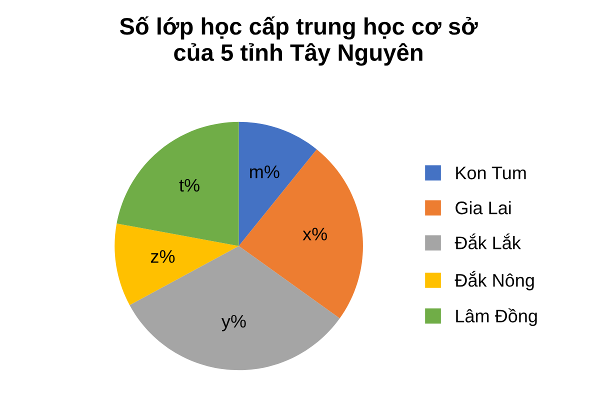 Image resolution: width=597 pixels, height=410 pixels. Describe the element at coordinates (491, 173) in the screenshot. I see `legend-label: Kon Tum` at that location.